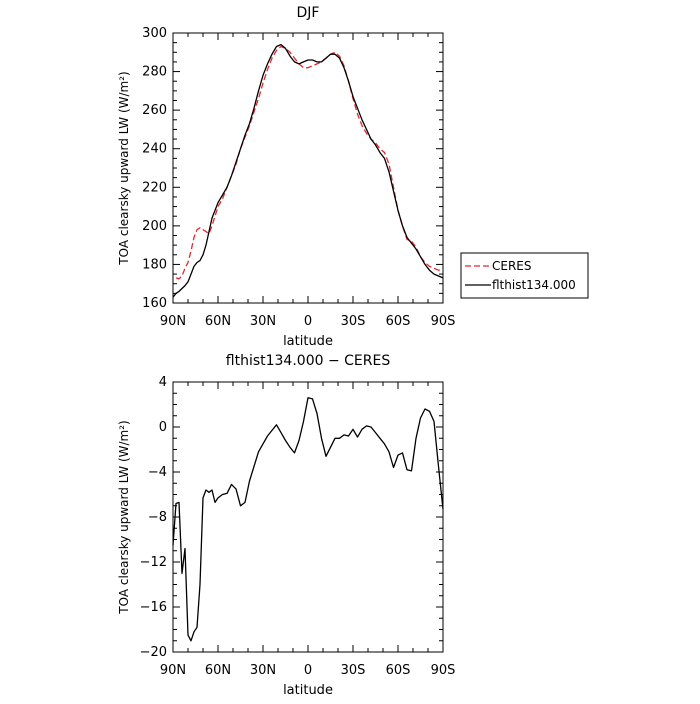 This screenshot has height=704, width=700. What do you see at coordinates (154, 226) in the screenshot?
I see `y-tick-label: 200` at bounding box center [154, 226].